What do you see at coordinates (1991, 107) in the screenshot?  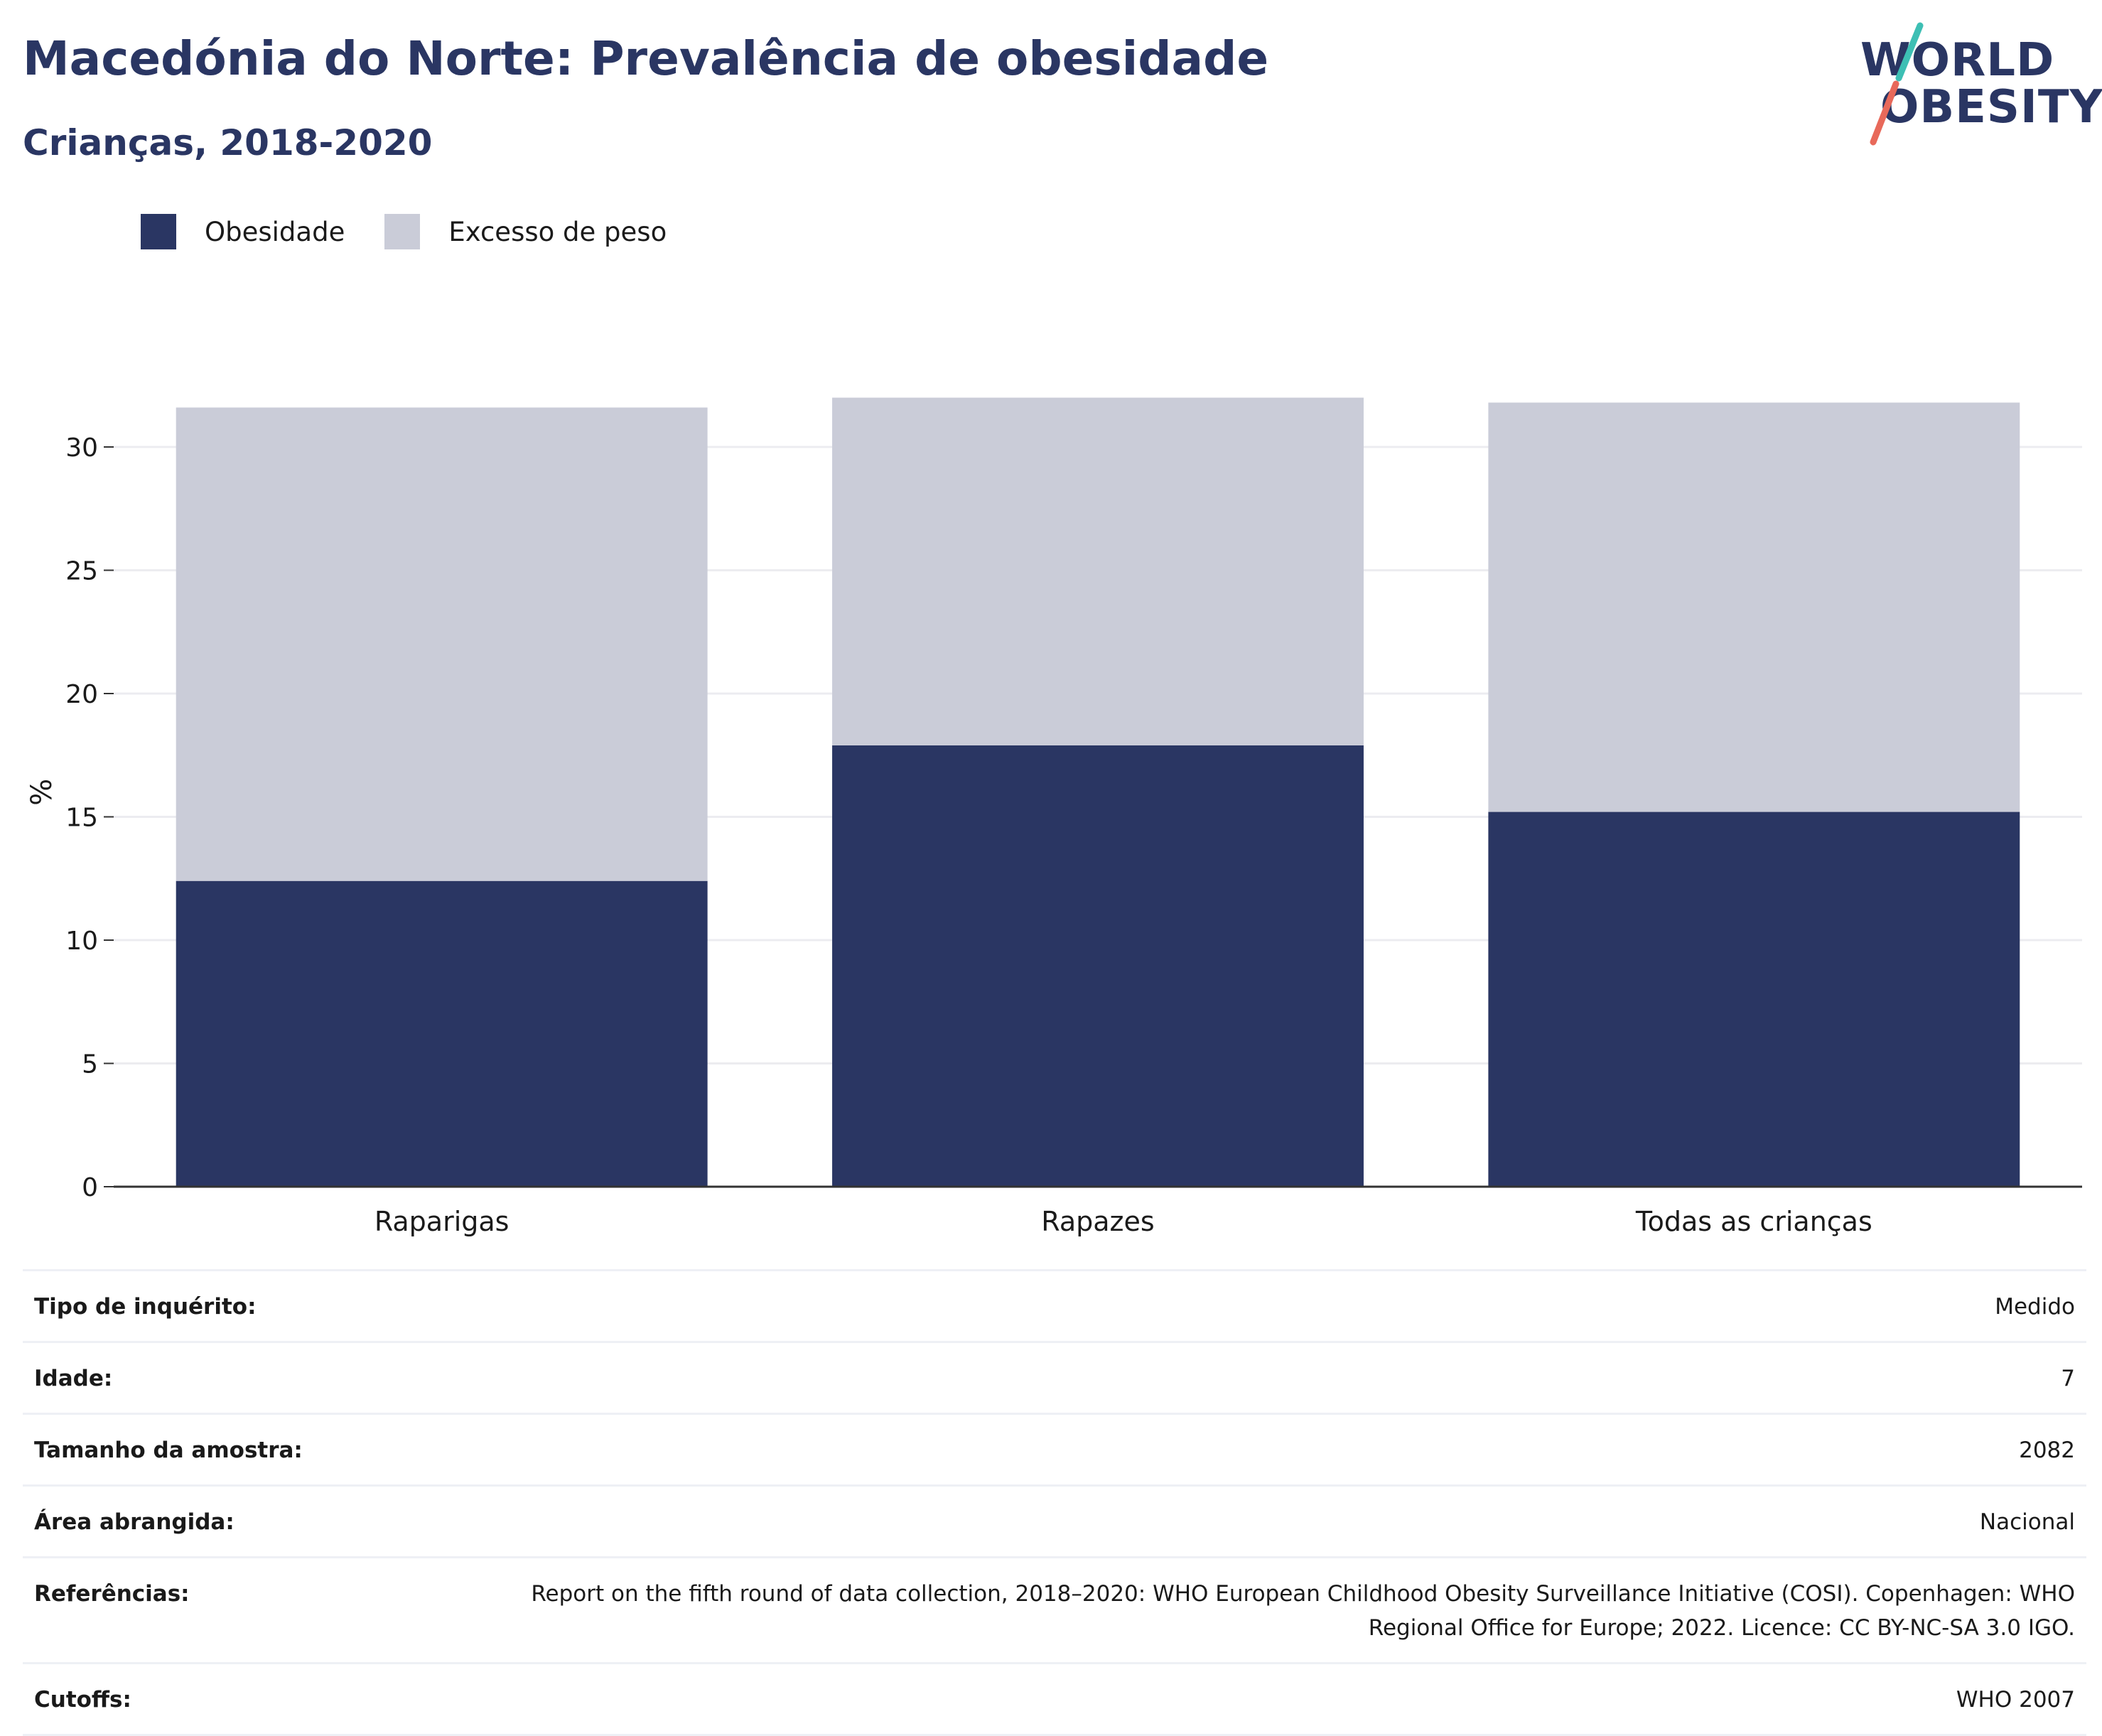 I see `logo-text-obesity: OBESITY` at bounding box center [1991, 107].